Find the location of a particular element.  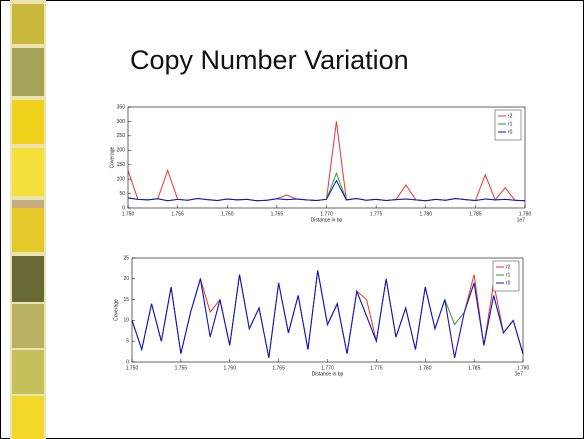

y-tick-label: 5 is located at coordinates (127, 342).